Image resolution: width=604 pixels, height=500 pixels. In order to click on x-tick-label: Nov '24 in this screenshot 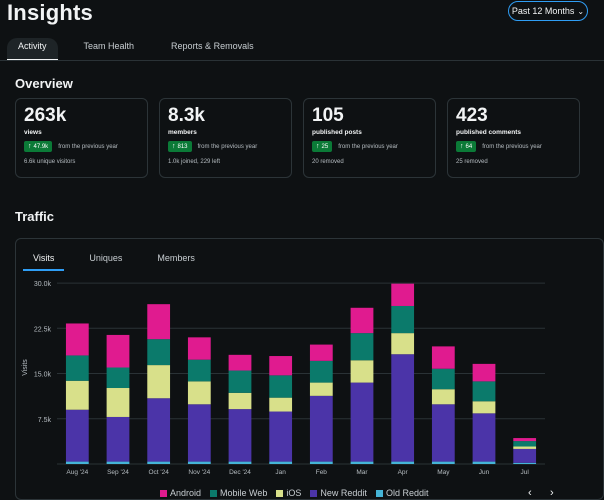, I will do `click(199, 472)`.